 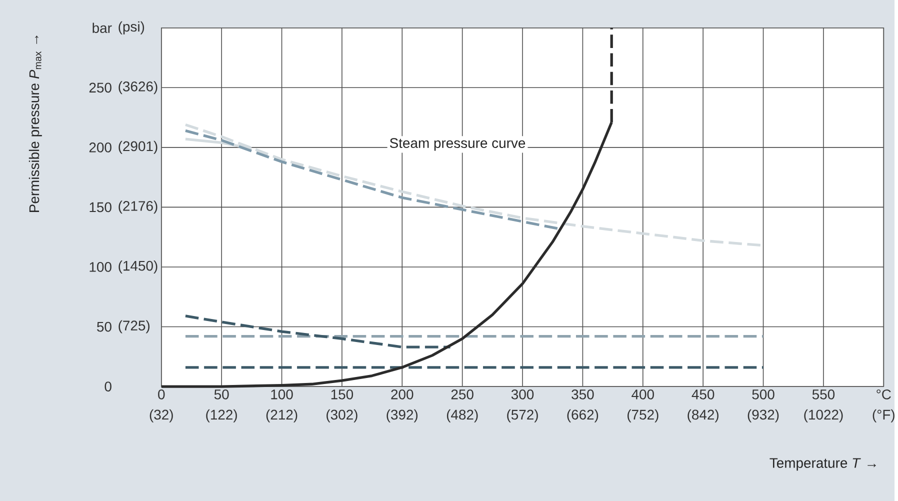 I want to click on x2-tick-label: (752), so click(x=643, y=415).